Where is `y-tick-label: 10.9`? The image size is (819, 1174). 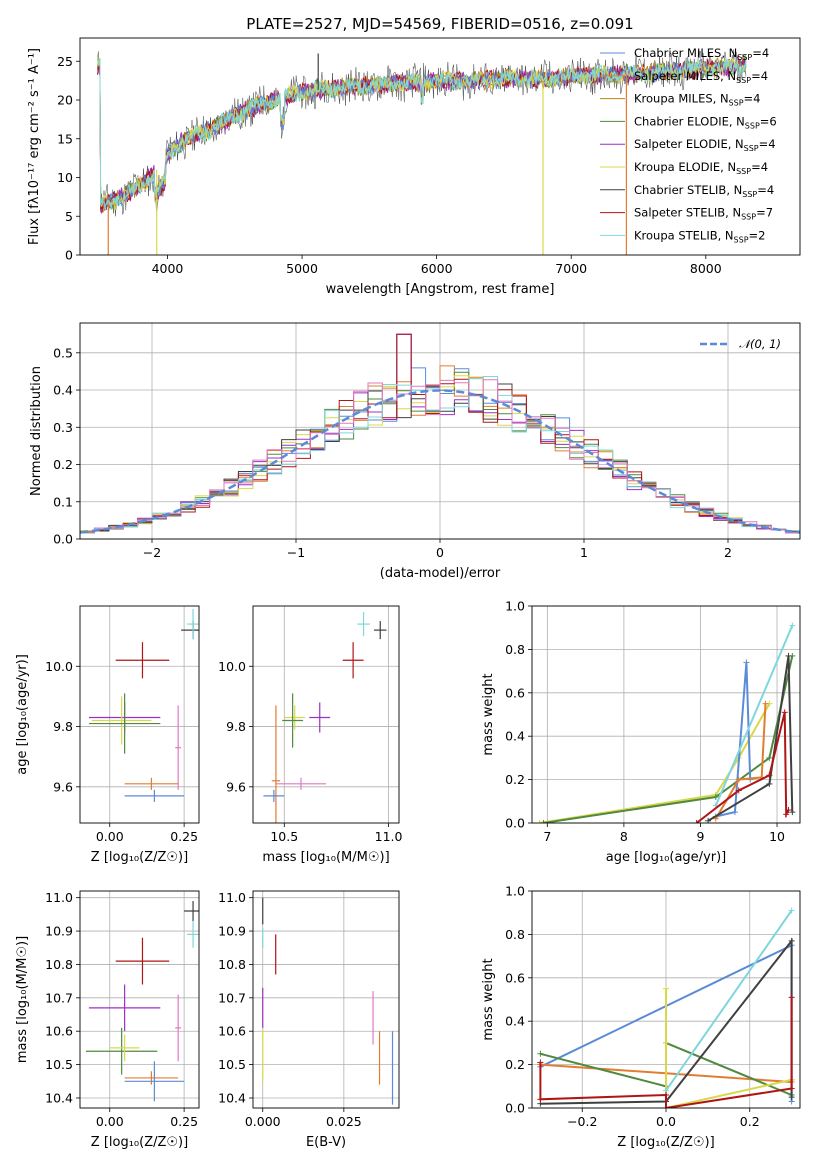
y-tick-label: 10.9 is located at coordinates (232, 931).